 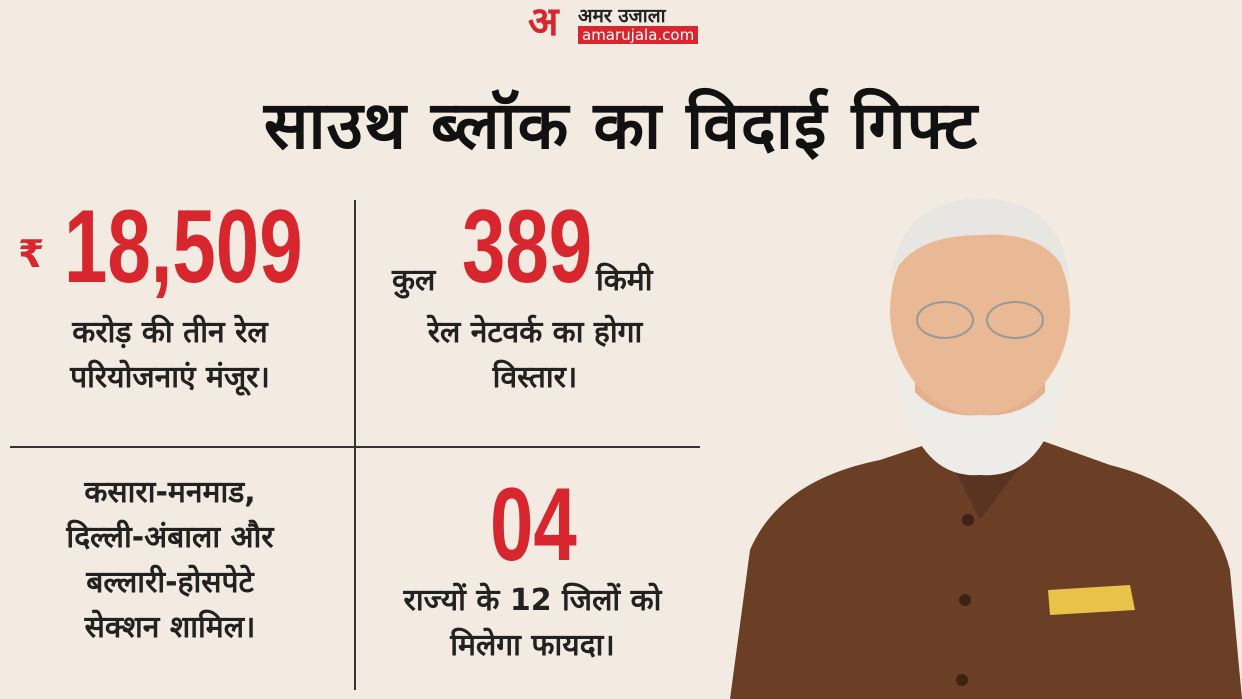 What do you see at coordinates (535, 355) in the screenshot?
I see `cell-text: रेल नेटवर्क का होगा विस्तार।` at bounding box center [535, 355].